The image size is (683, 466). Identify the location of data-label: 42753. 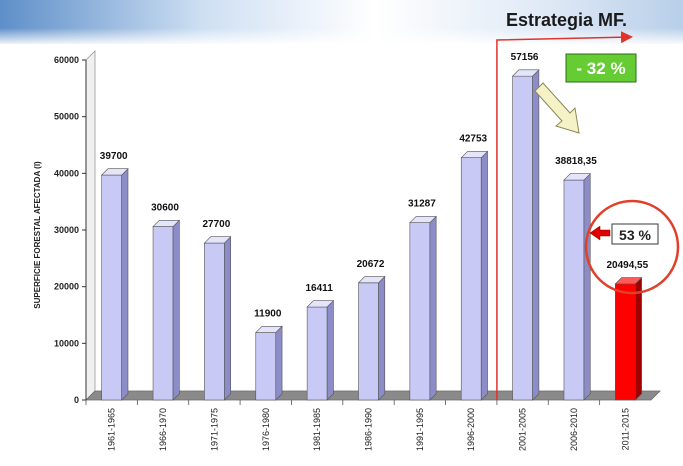
(473, 139).